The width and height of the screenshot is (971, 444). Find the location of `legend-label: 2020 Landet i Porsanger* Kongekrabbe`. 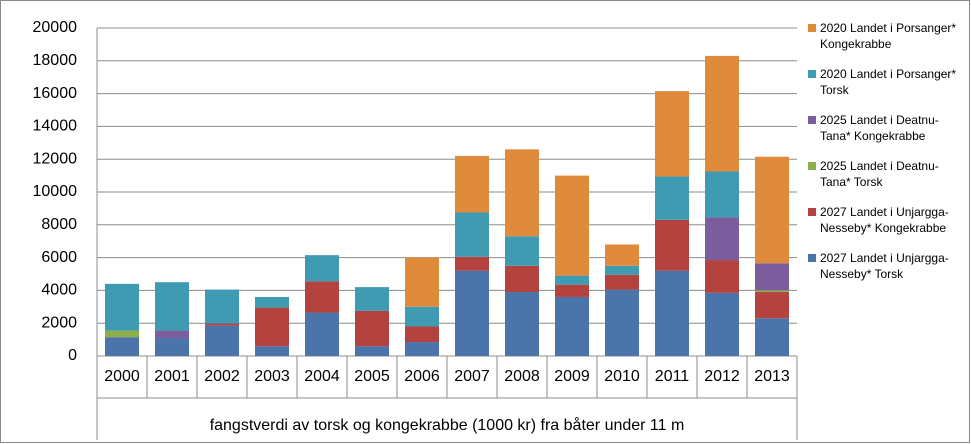

legend-label: 2020 Landet i Porsanger* Kongekrabbe is located at coordinates (888, 36).